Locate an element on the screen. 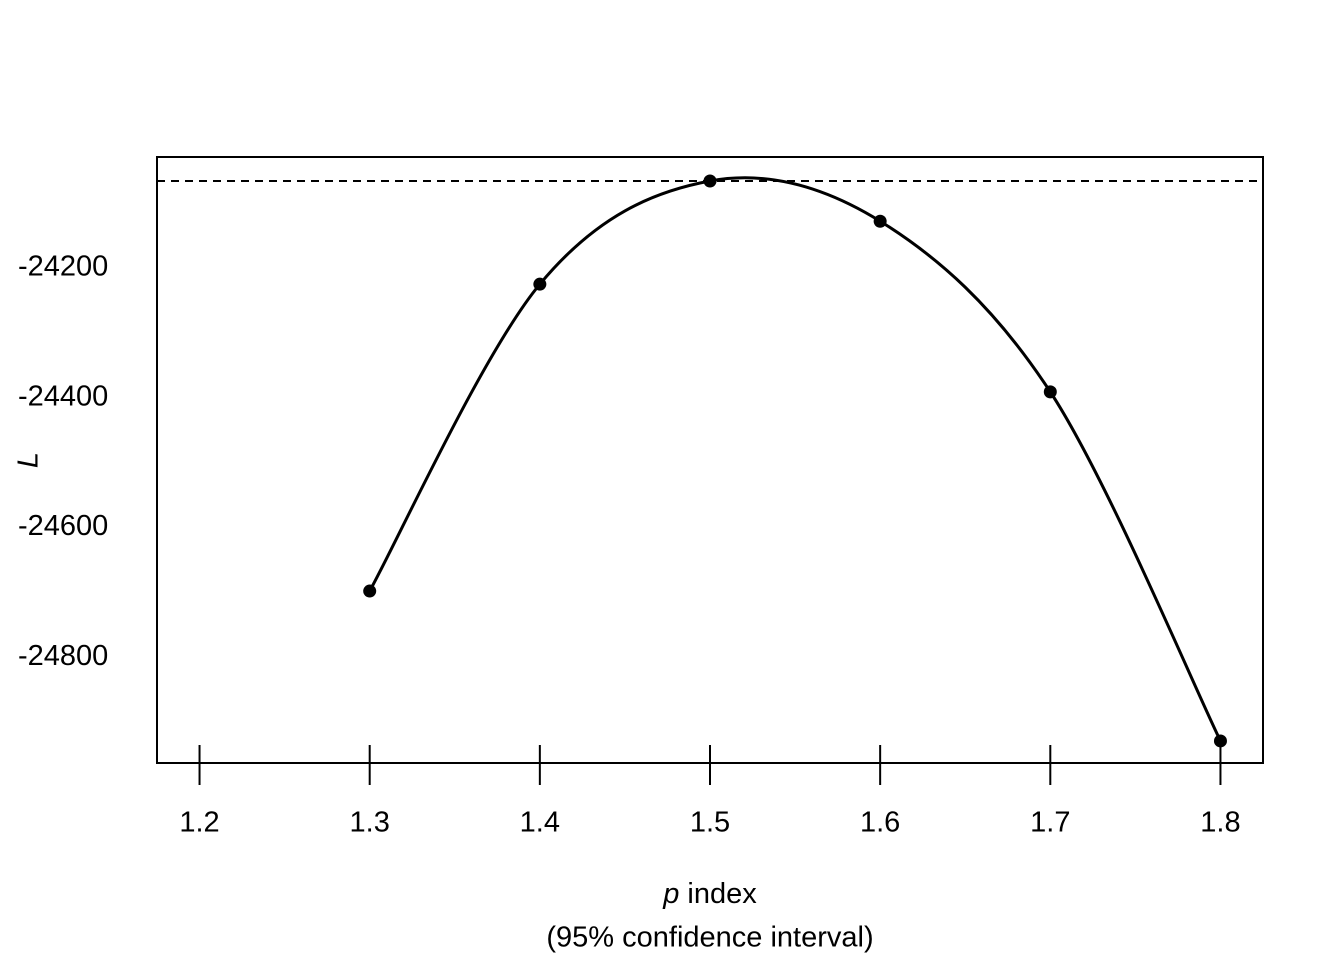 The height and width of the screenshot is (960, 1344). x-tick-label: 1.8 is located at coordinates (1220, 823).